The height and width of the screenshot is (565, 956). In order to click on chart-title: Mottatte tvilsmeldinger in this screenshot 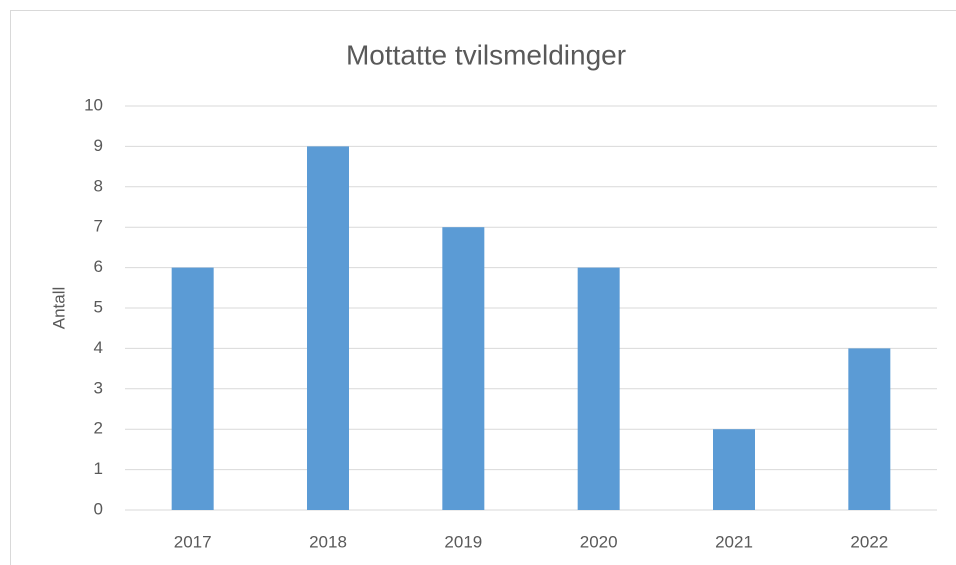, I will do `click(486, 54)`.